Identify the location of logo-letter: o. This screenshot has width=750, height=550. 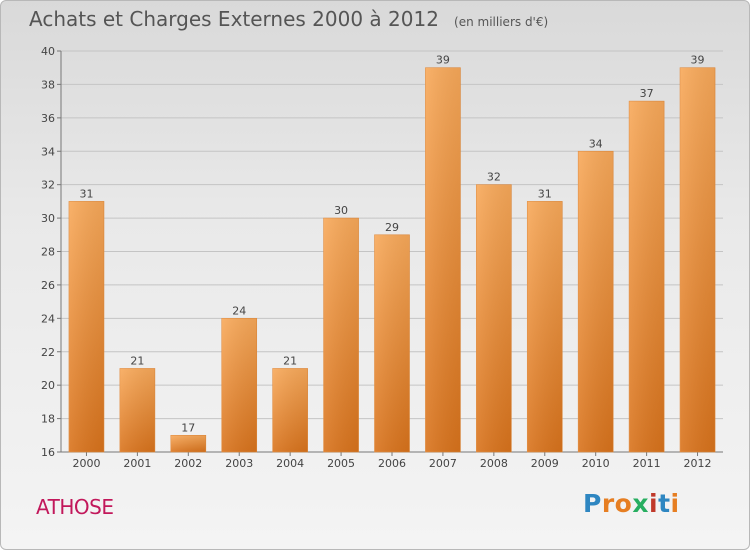
(623, 503).